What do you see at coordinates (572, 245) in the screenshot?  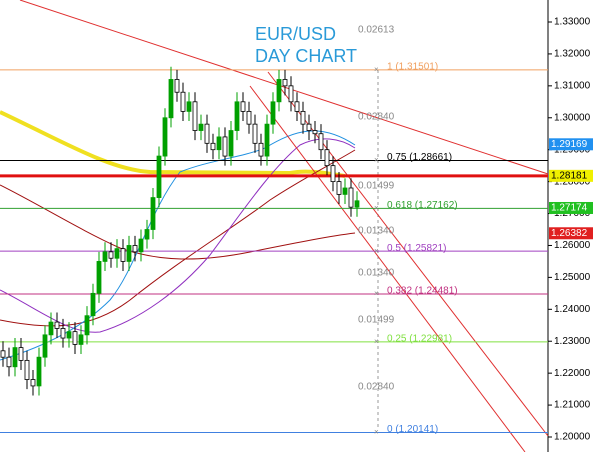 I see `y-tick-label: 1.26000` at bounding box center [572, 245].